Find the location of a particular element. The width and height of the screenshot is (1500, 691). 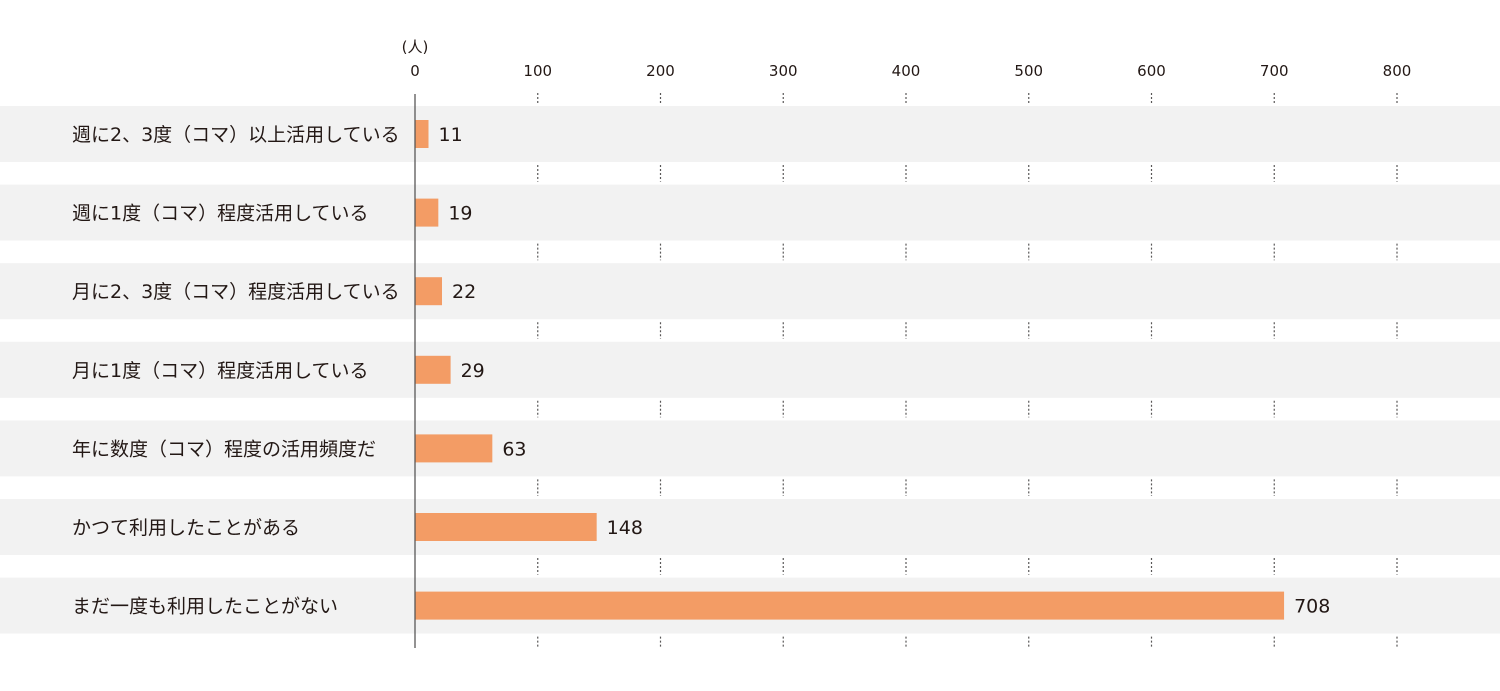

category-label: 月に1度（コマ）程度活用している is located at coordinates (220, 371).